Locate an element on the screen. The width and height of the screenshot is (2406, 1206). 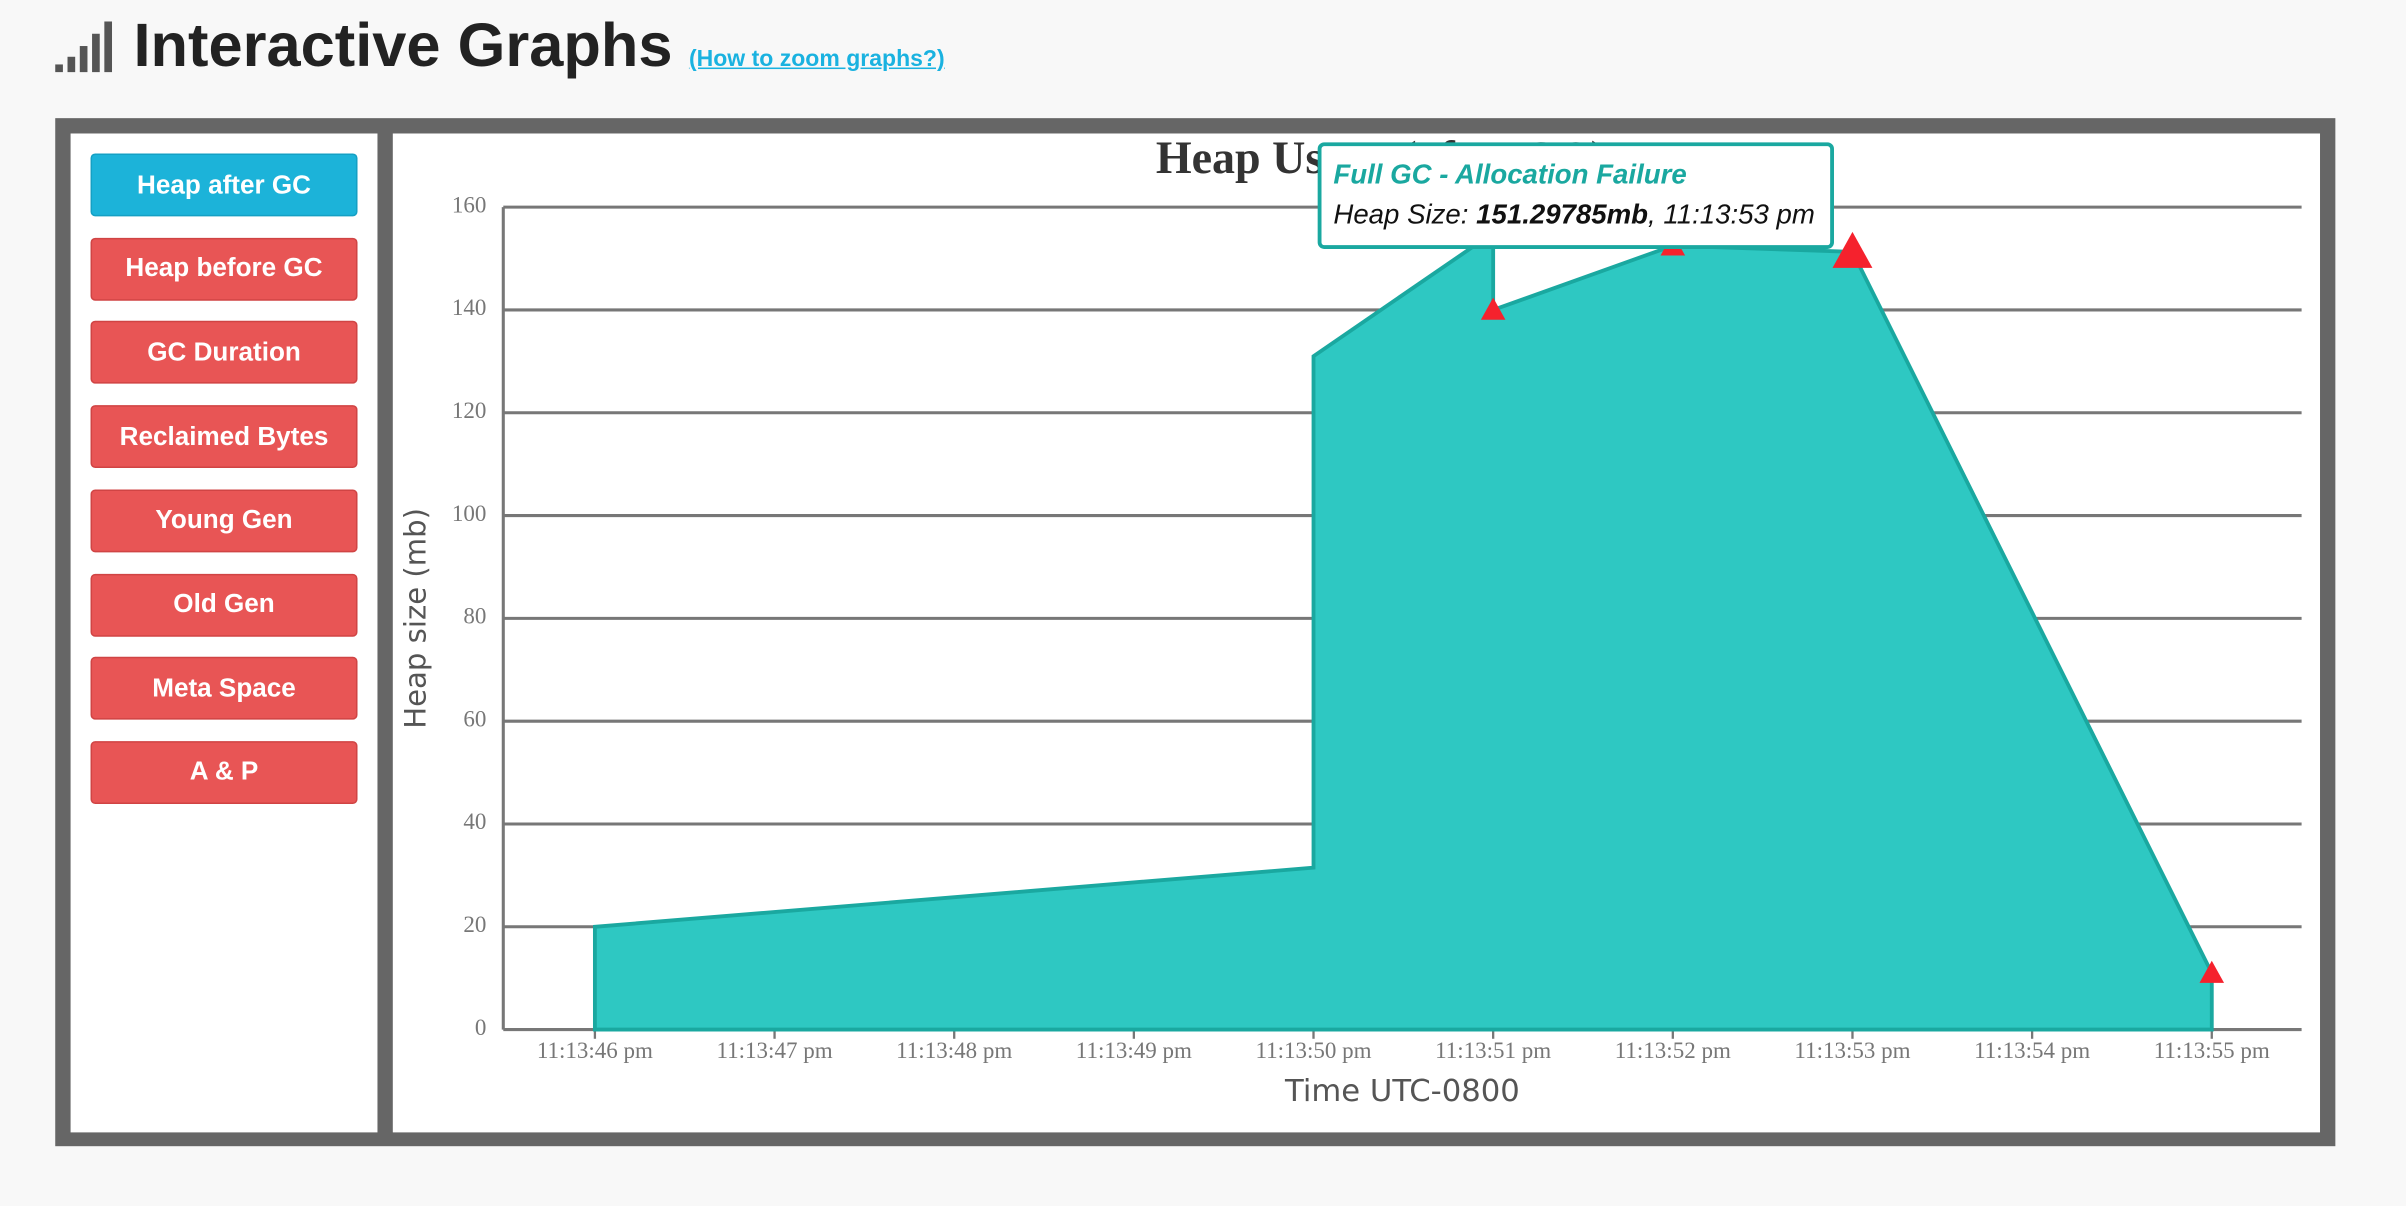
x-tick-label: 11:13:52 pm is located at coordinates (1673, 1050).